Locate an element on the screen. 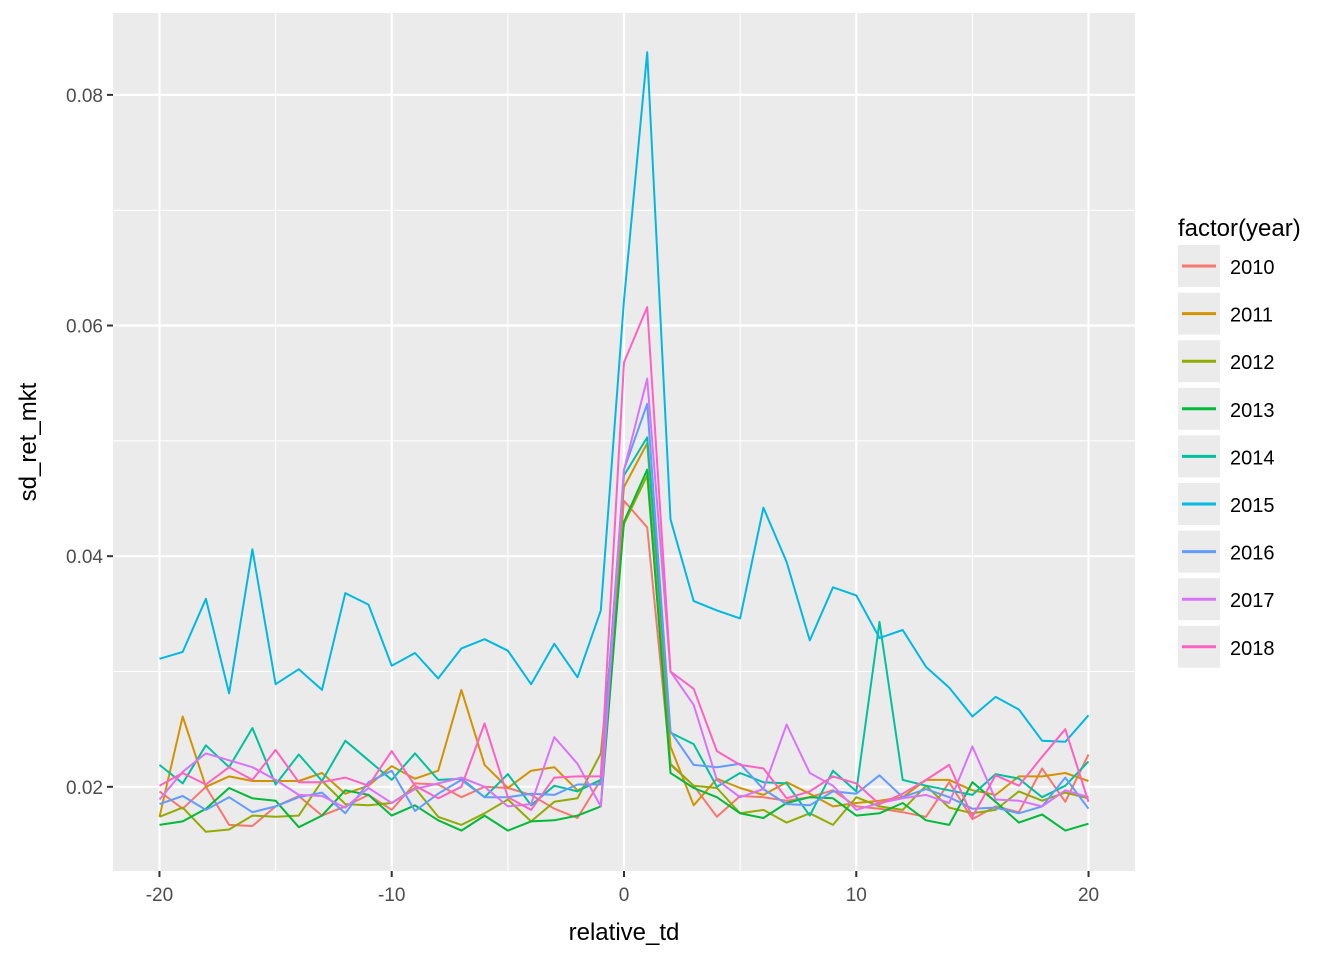 The height and width of the screenshot is (965, 1344). y-axis: 0.02 0.04 0.06 0.08 is located at coordinates (89, 442).